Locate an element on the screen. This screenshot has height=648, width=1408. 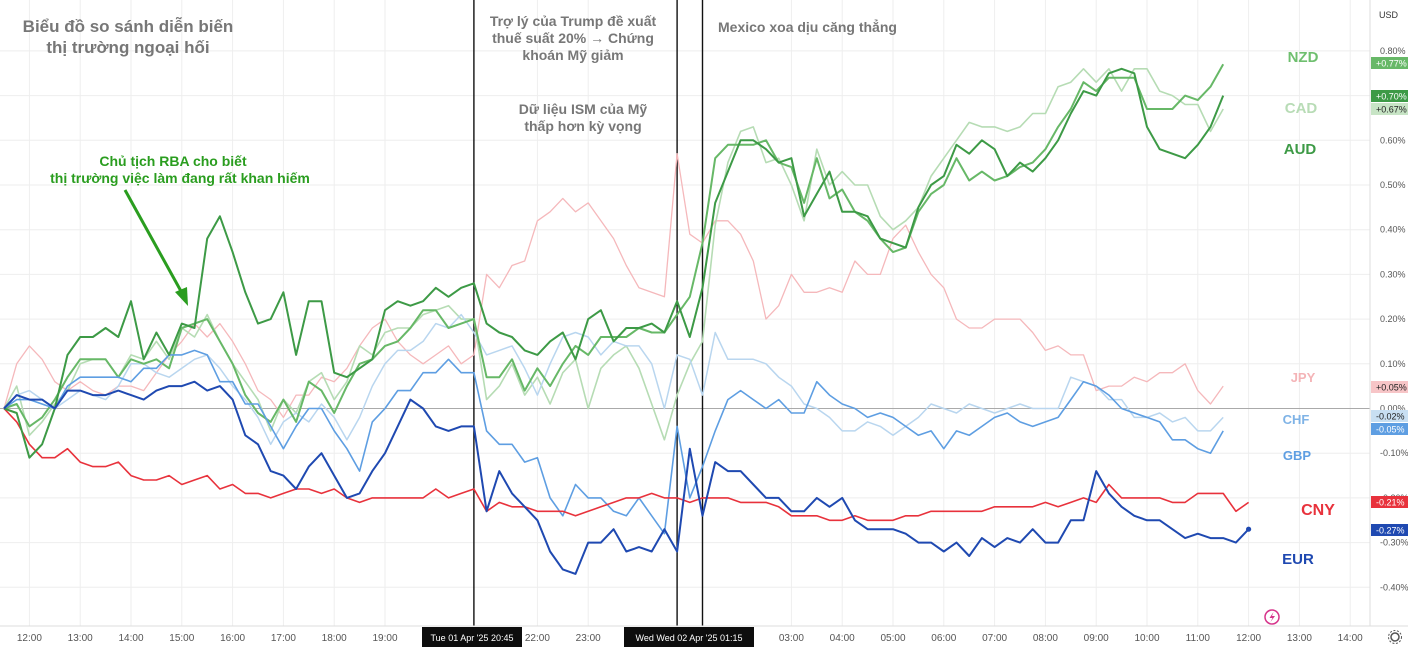
value-tag-text-chf: -0.02% is located at coordinates (1390, 417).